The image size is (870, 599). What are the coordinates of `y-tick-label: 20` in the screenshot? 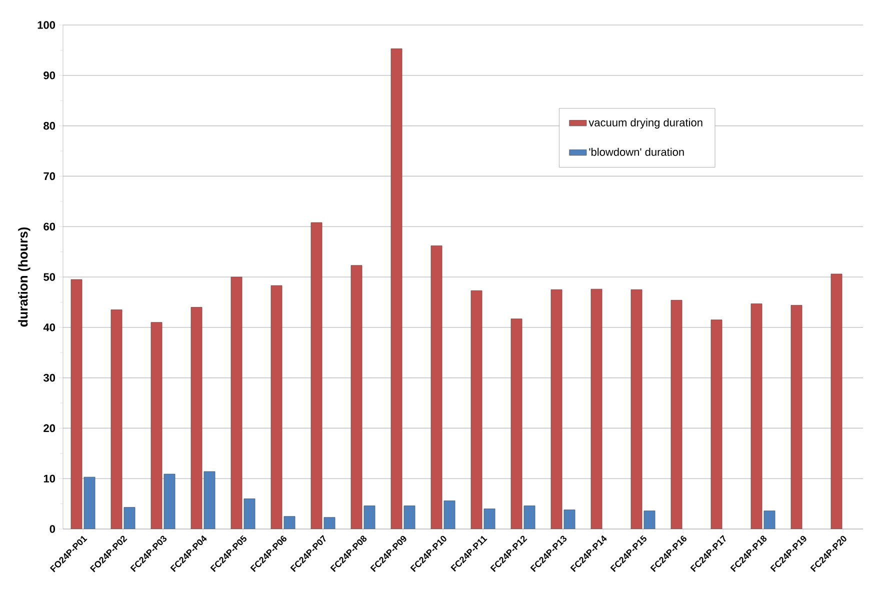 It's located at (50, 428).